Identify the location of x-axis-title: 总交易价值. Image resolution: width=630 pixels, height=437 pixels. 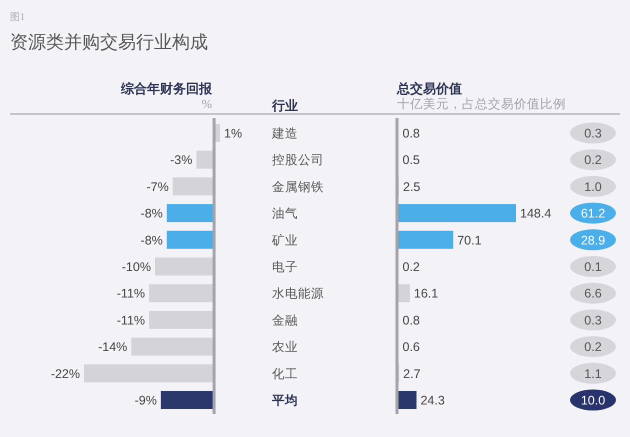
(429, 88).